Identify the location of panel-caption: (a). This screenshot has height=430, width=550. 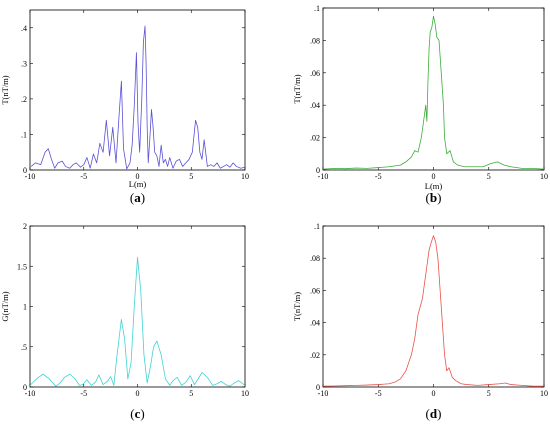
(137, 197).